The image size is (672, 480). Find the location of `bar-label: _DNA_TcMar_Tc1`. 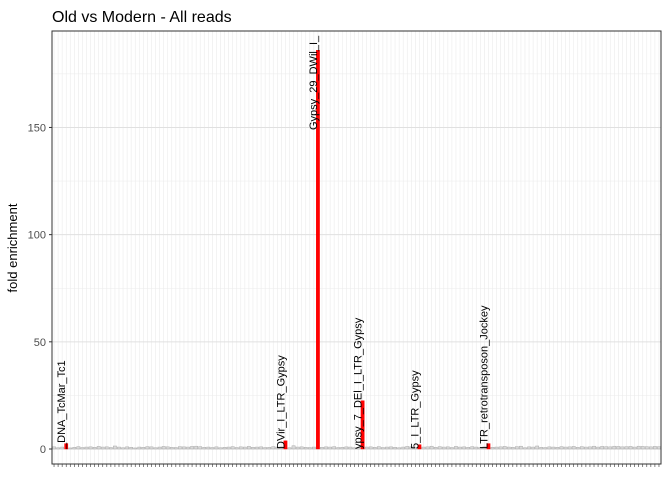

bar-label: _DNA_TcMar_Tc1 is located at coordinates (62, 405).